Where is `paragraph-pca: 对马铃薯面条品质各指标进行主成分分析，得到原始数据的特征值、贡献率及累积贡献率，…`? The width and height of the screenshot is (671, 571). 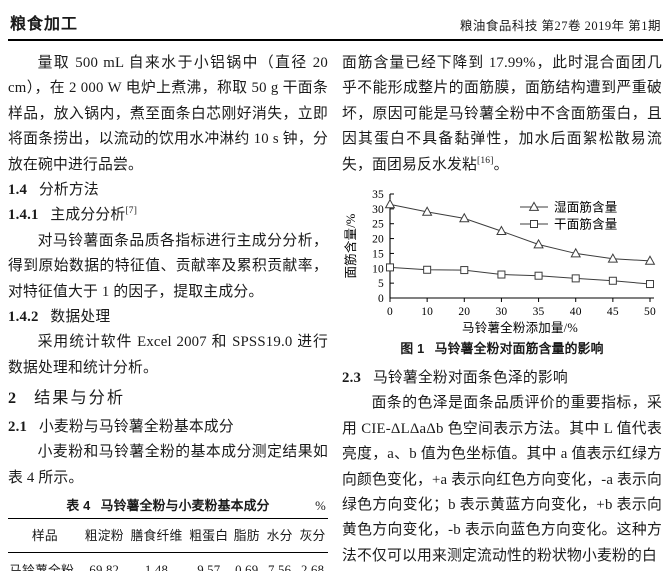
paragraph-pca: 对马铃薯面条品质各指标进行主成分分析，得到原始数据的特征值、贡献率及累积贡献率，… is located at coordinates (168, 266).